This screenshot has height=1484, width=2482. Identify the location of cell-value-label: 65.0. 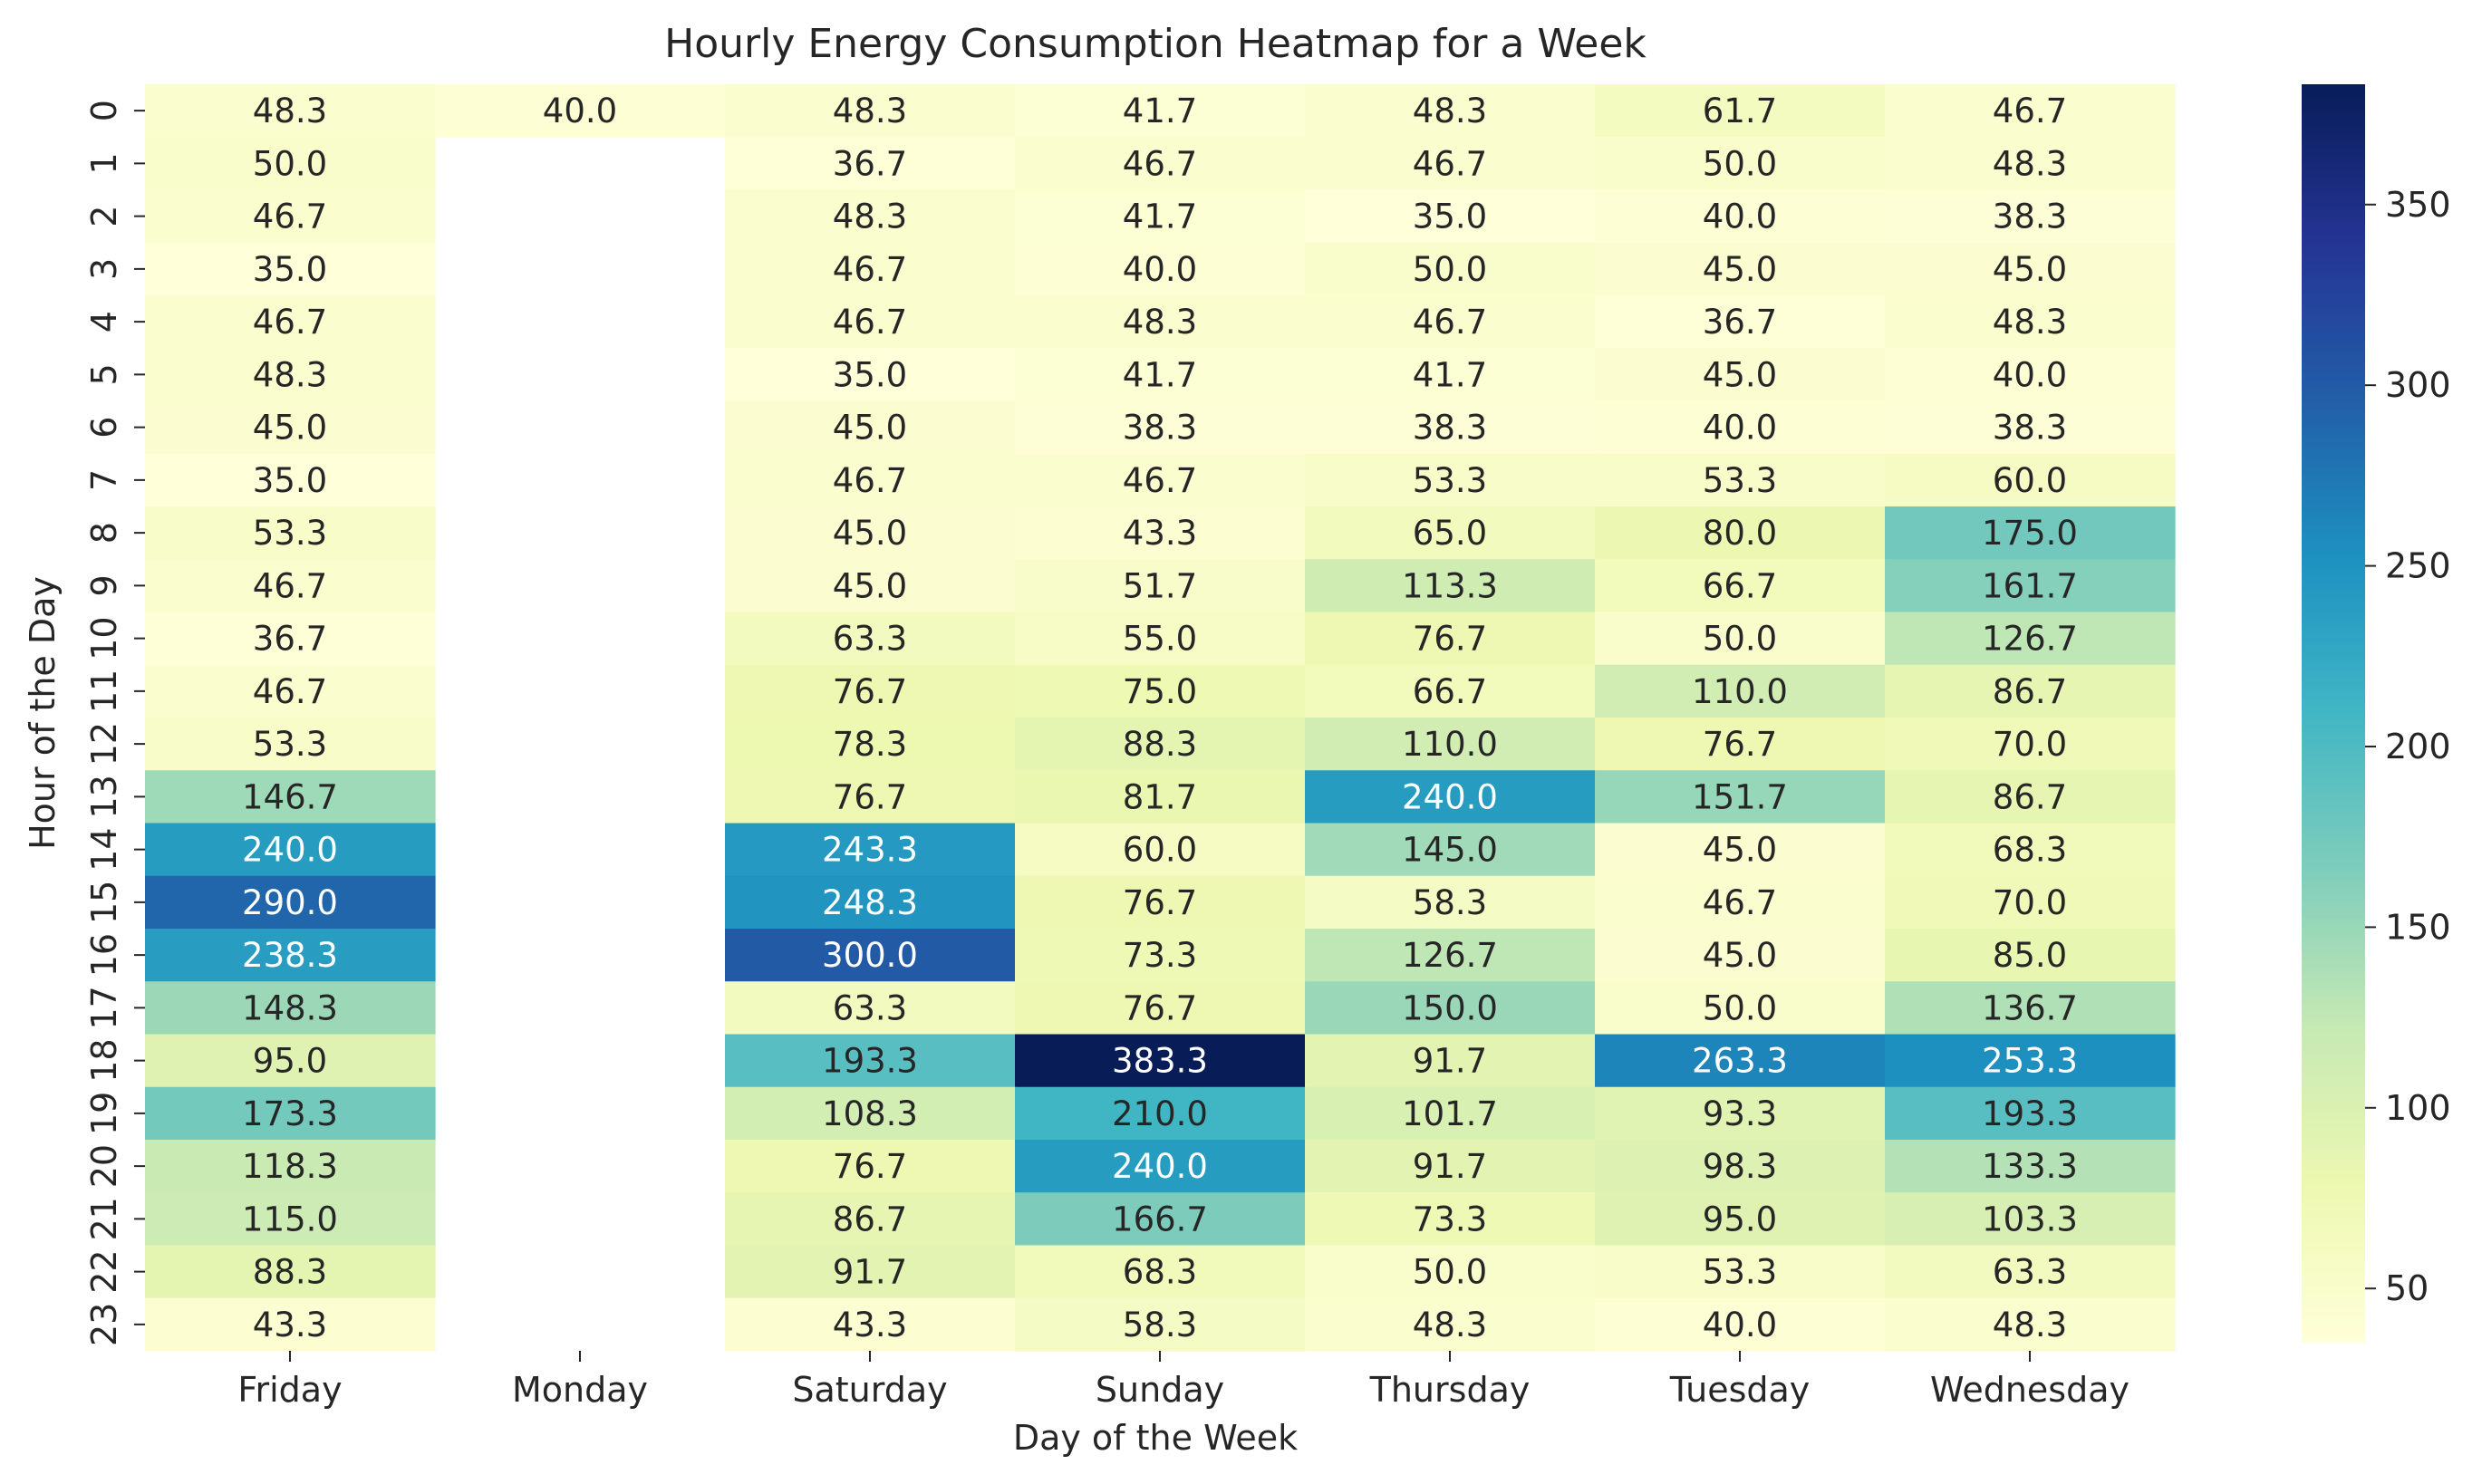
(1450, 533).